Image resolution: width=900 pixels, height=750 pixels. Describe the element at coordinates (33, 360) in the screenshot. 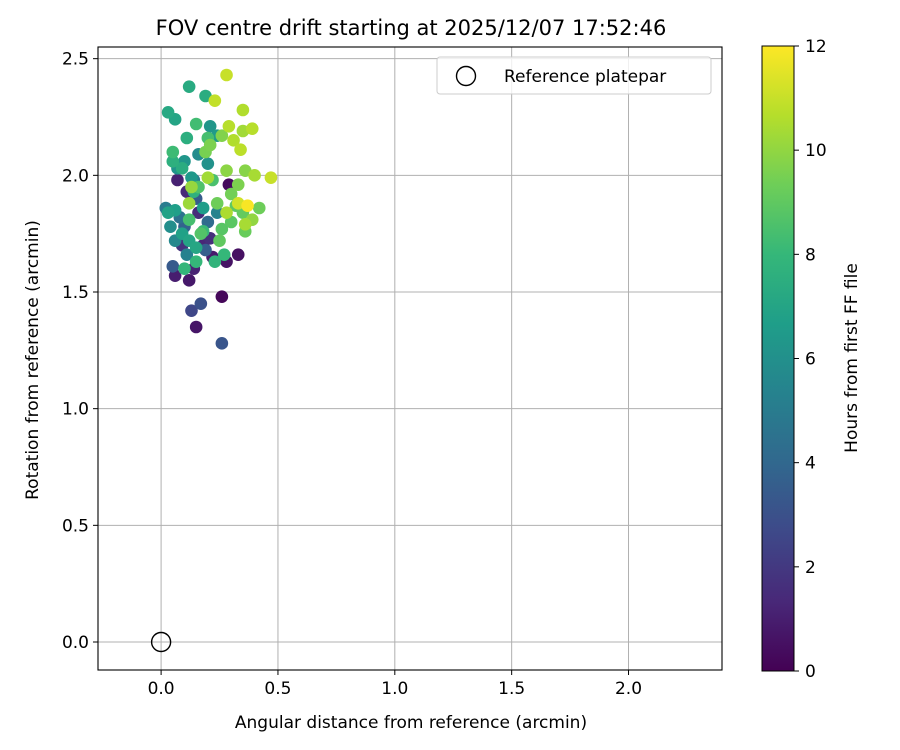

I see `y-axis-label: Rotation from reference (arcmin)` at that location.